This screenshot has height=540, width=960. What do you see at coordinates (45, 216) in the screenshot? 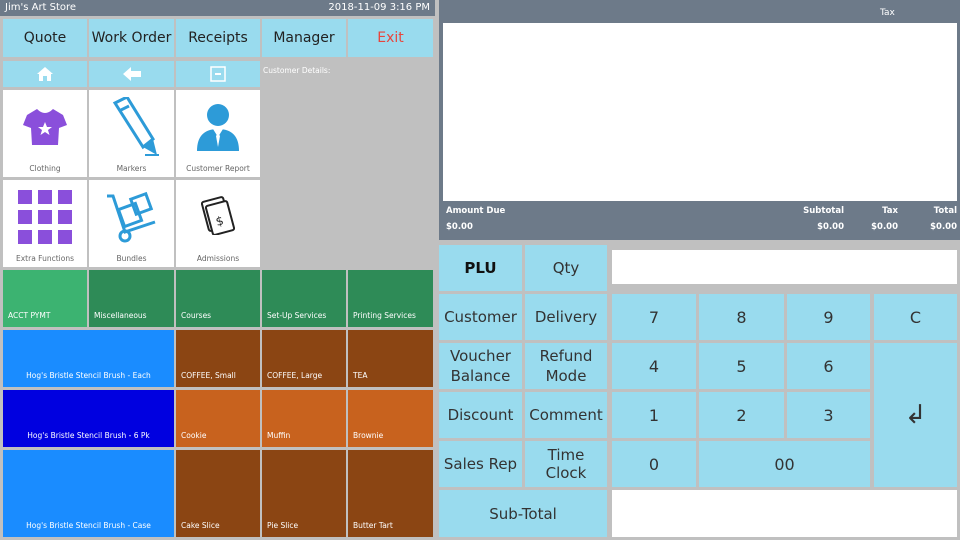
I see `grid-icon` at bounding box center [45, 216].